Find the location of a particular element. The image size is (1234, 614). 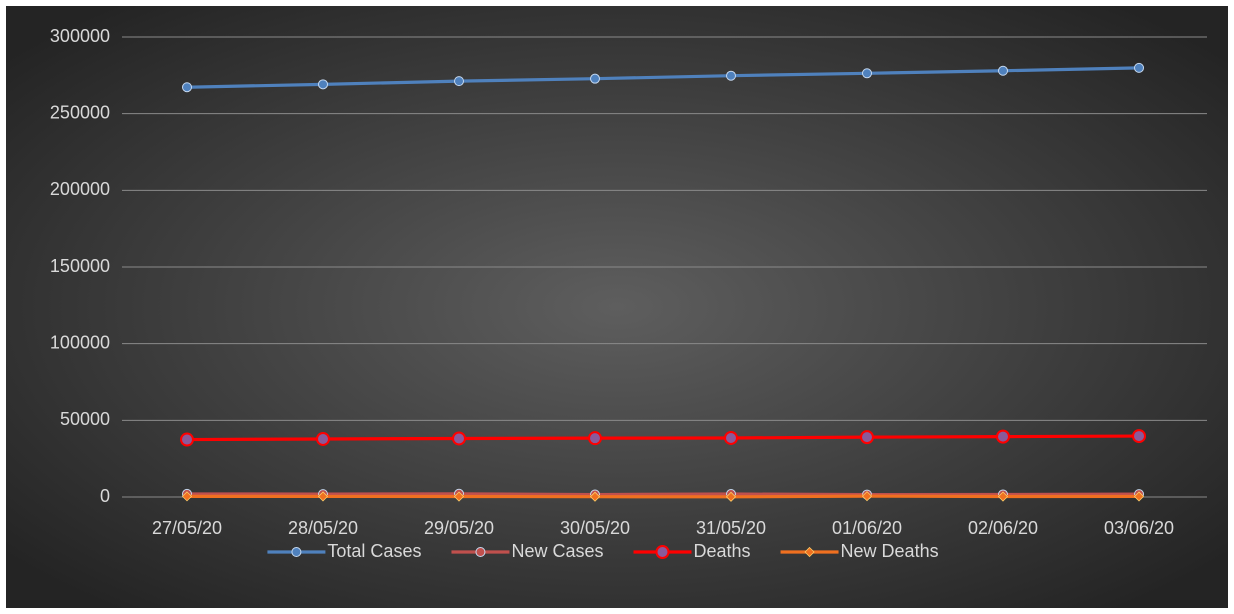

legend-label: New Cases is located at coordinates (557, 551).